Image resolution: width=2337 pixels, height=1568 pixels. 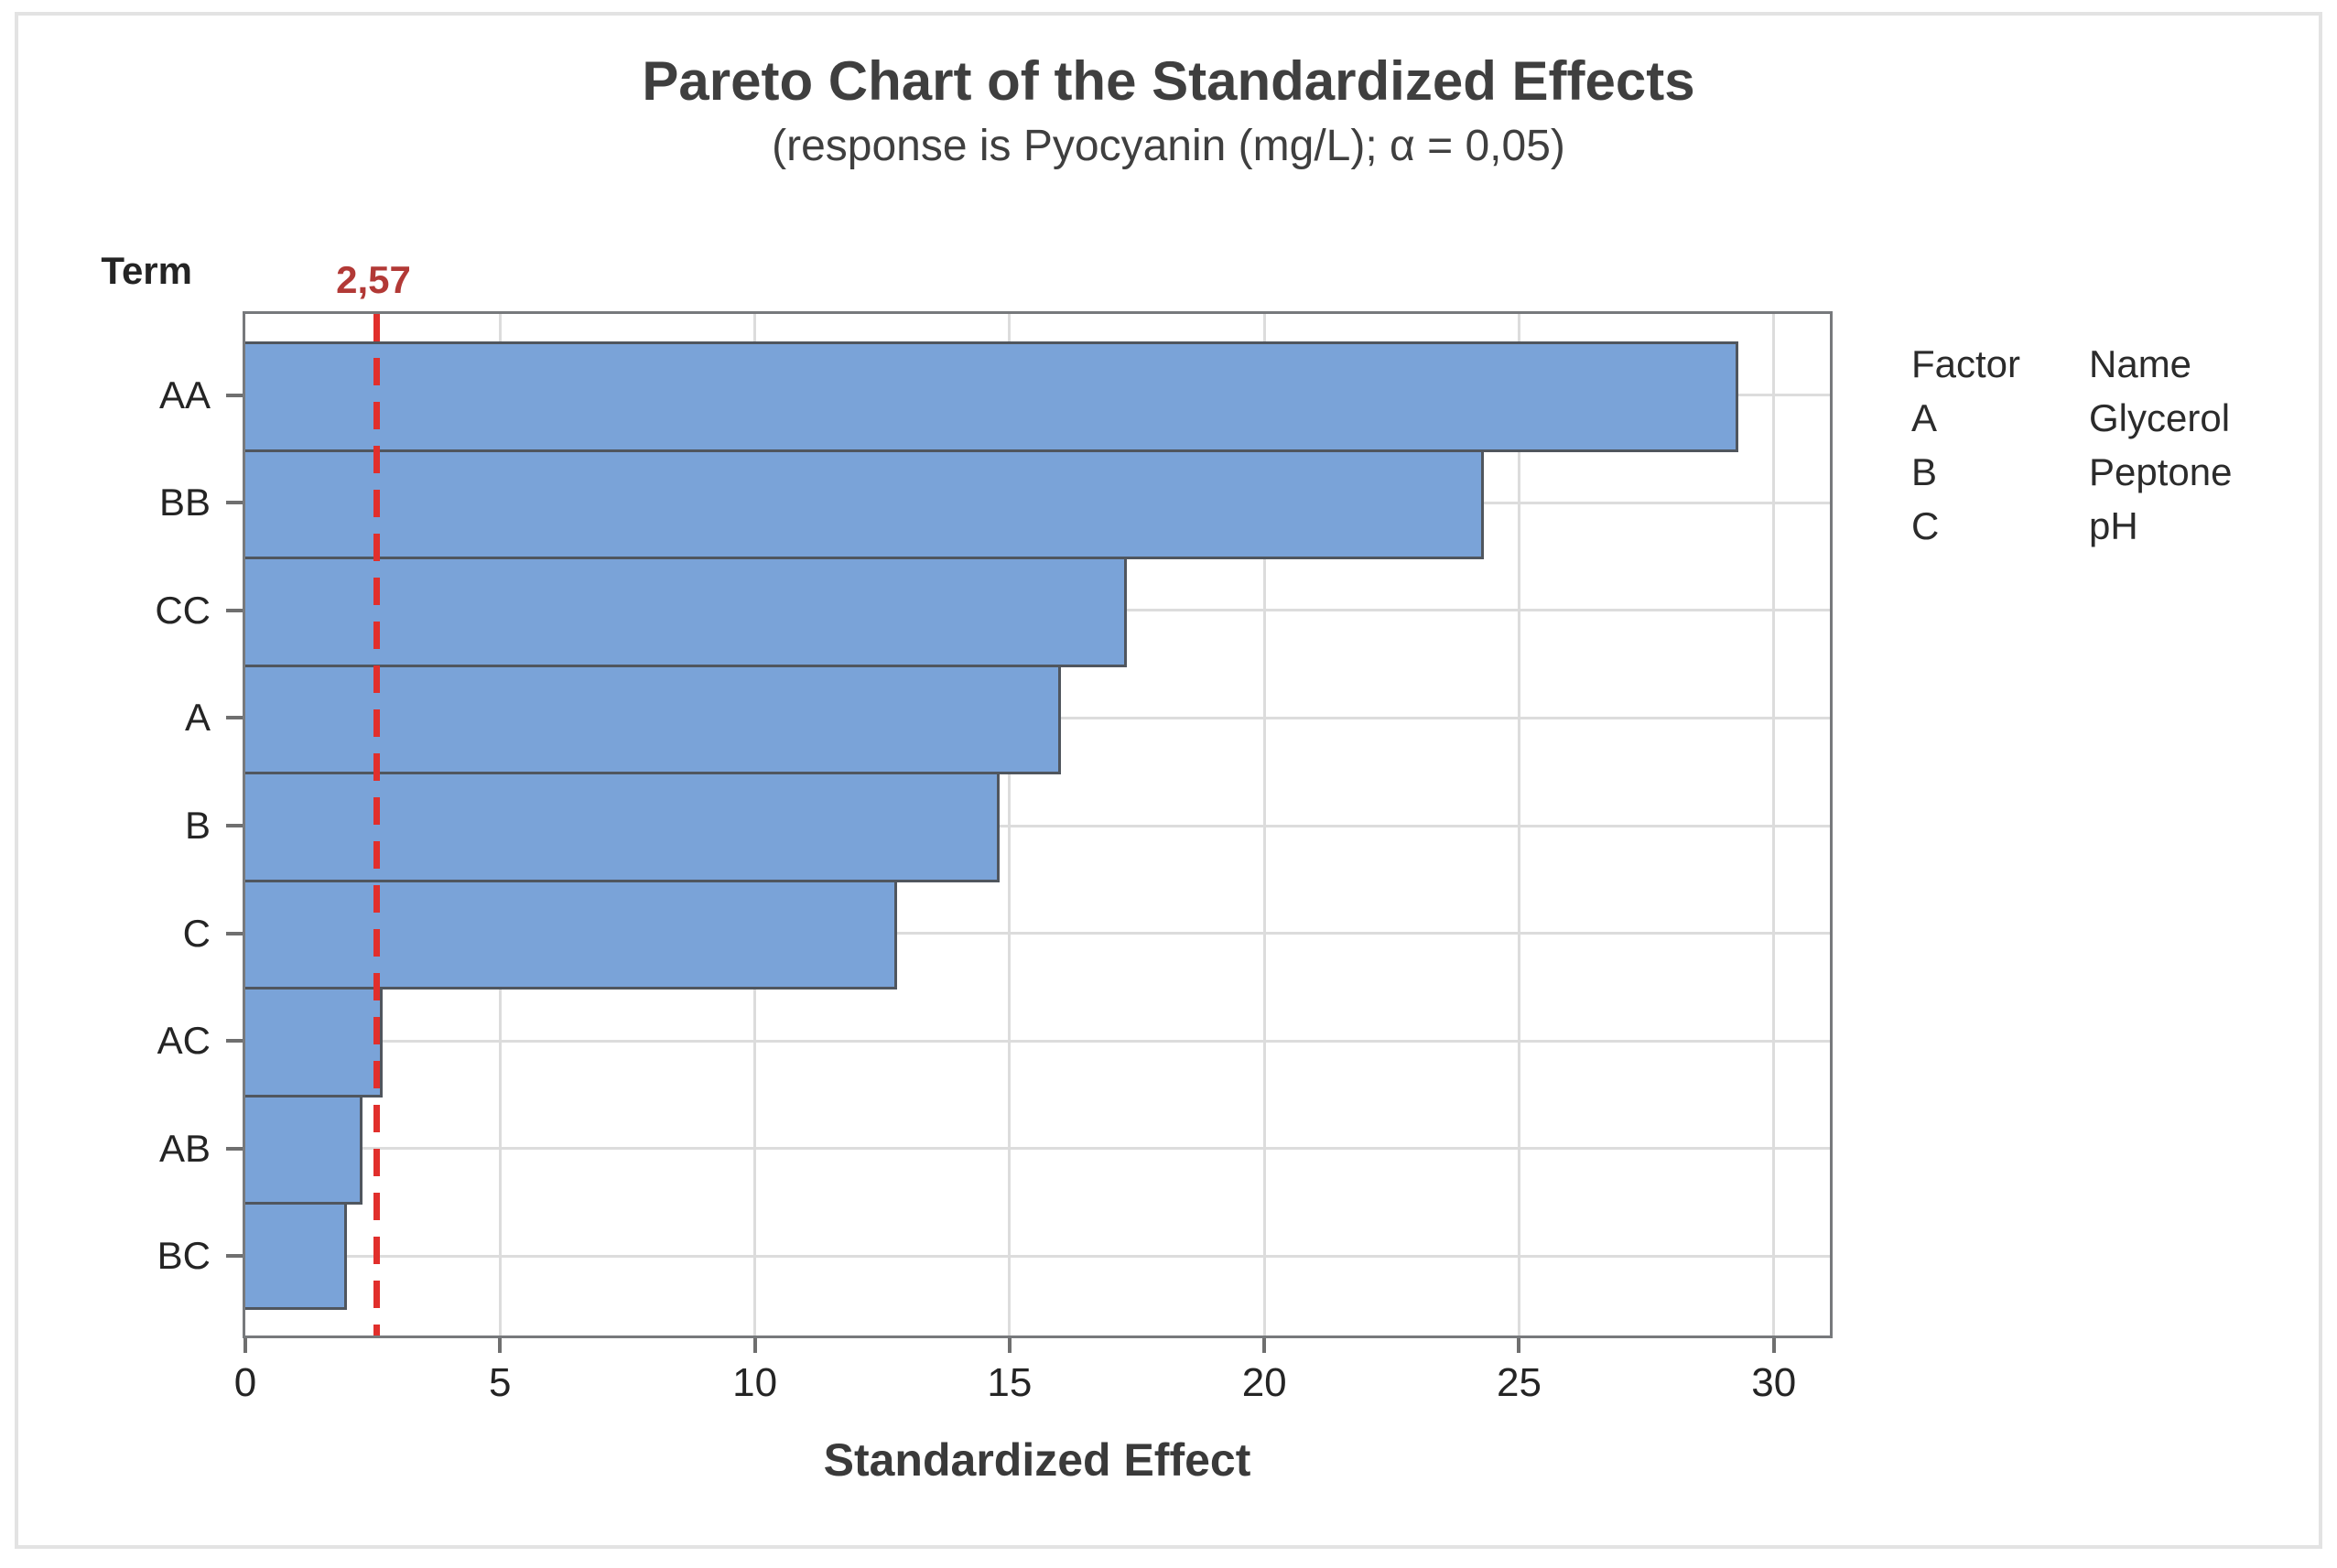 I want to click on bar-b, so click(x=622, y=827).